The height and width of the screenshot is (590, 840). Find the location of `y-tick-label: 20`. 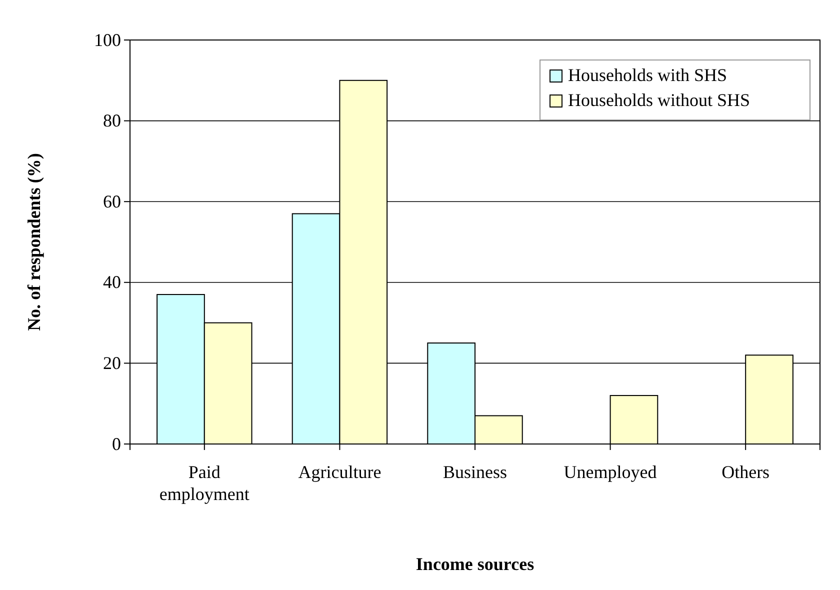

y-tick-label: 20 is located at coordinates (112, 362).